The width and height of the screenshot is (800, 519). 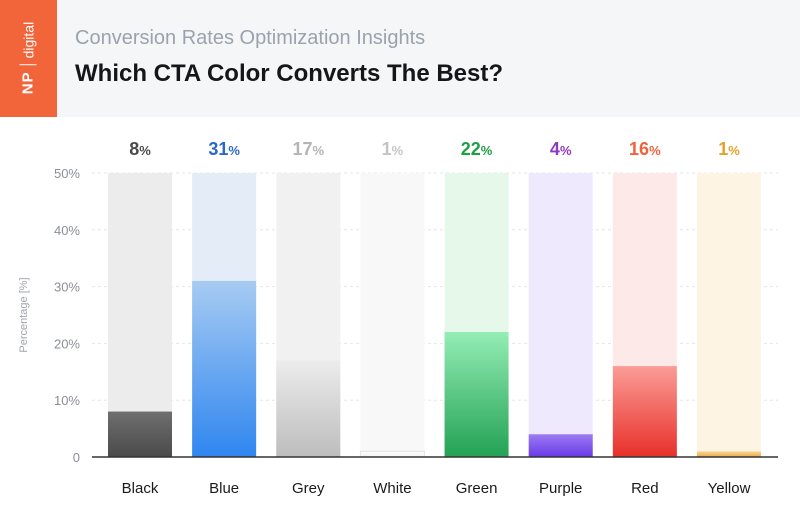 I want to click on data-label: 16%, so click(x=645, y=149).